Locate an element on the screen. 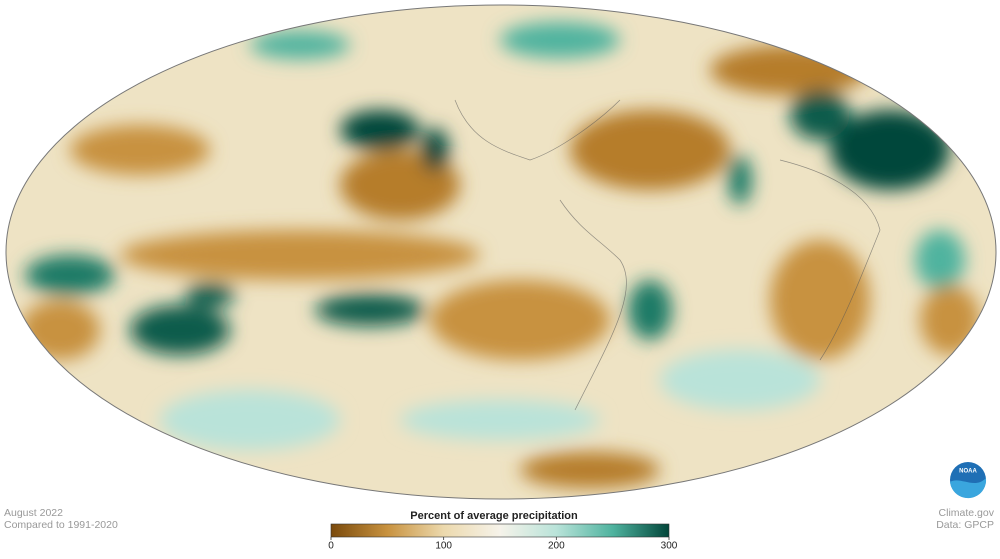 The width and height of the screenshot is (1000, 559). noaa-logo: NOAA is located at coordinates (968, 480).